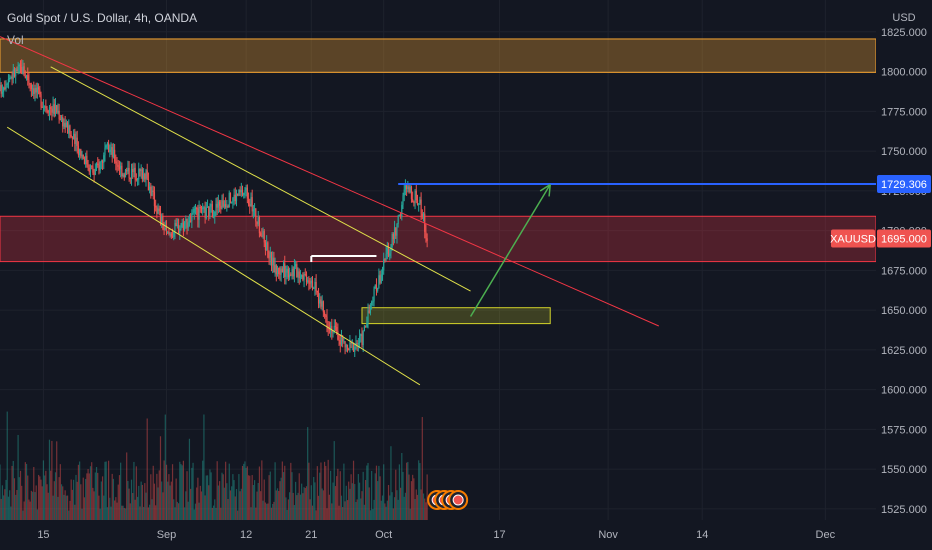  I want to click on arrow-head, so click(549, 190).